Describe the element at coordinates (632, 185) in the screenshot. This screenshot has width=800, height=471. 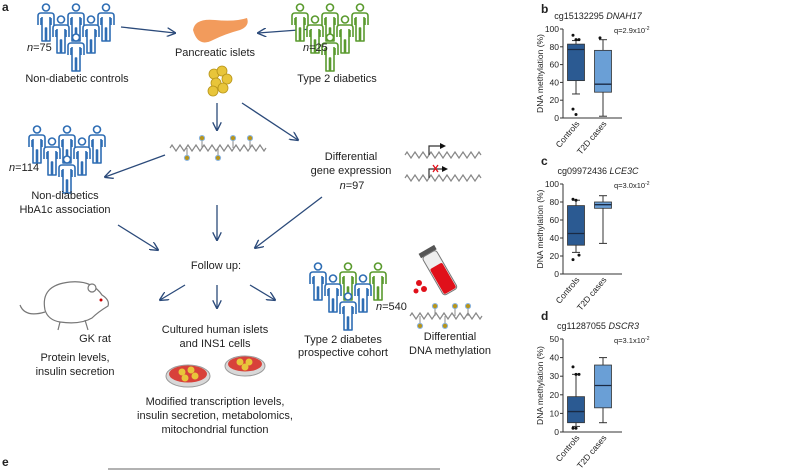
I see `q-value-annotation: q=3.0x10-2` at that location.